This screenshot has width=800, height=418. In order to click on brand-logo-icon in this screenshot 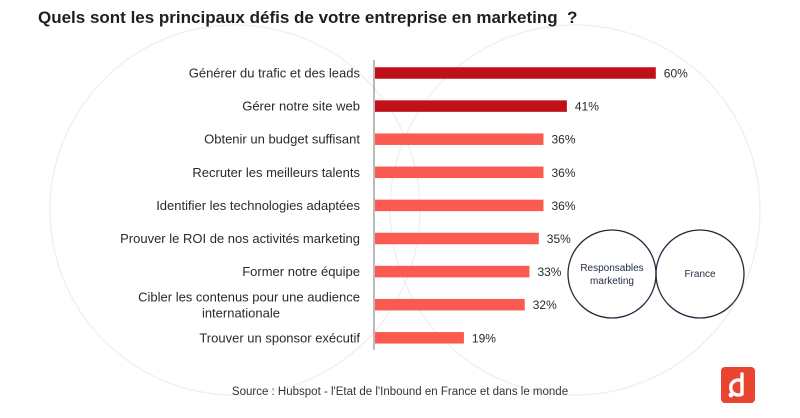, I will do `click(738, 385)`.